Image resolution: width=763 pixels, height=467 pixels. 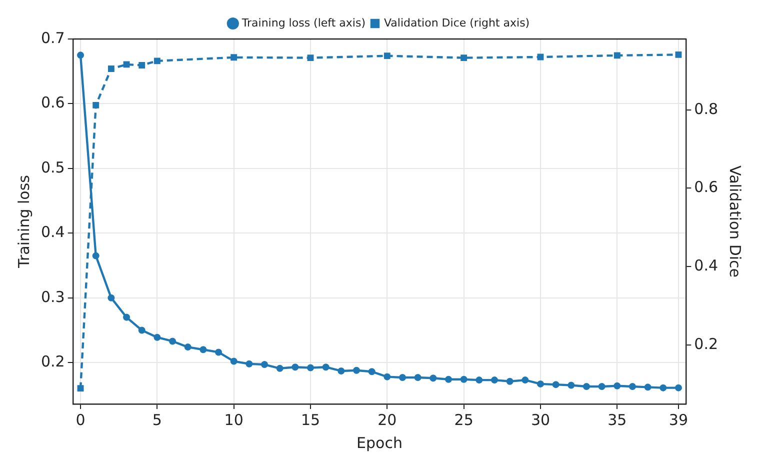 I want to click on y-tick-label: 0.6, so click(x=52, y=103).